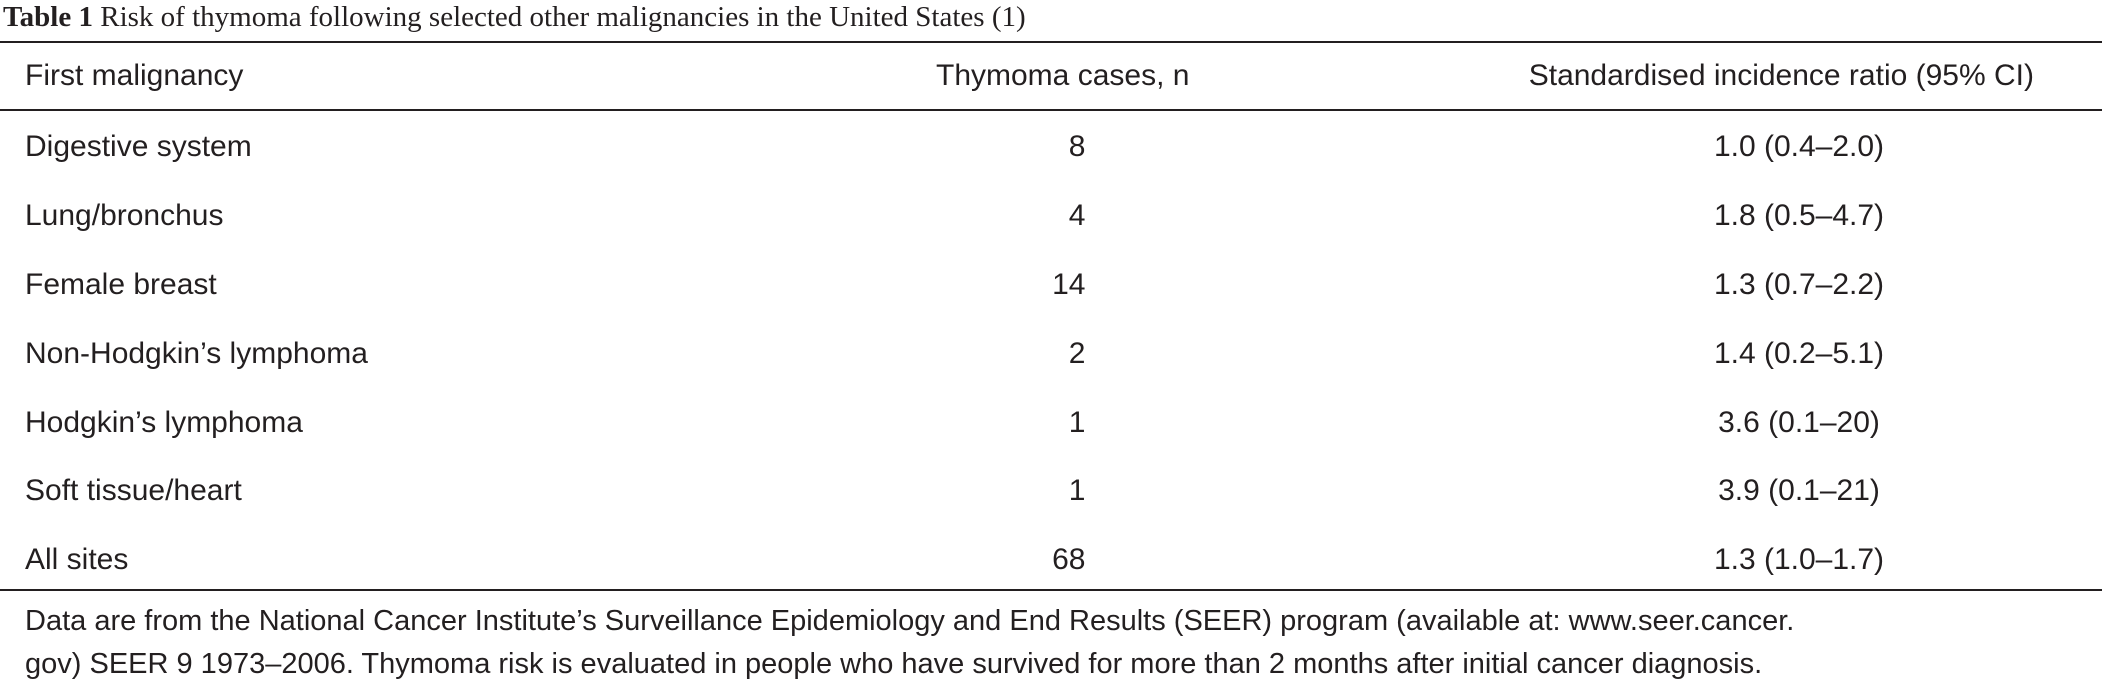 This screenshot has height=687, width=2102. I want to click on cell-sir: 3.9 (0.1–21), so click(1799, 491).